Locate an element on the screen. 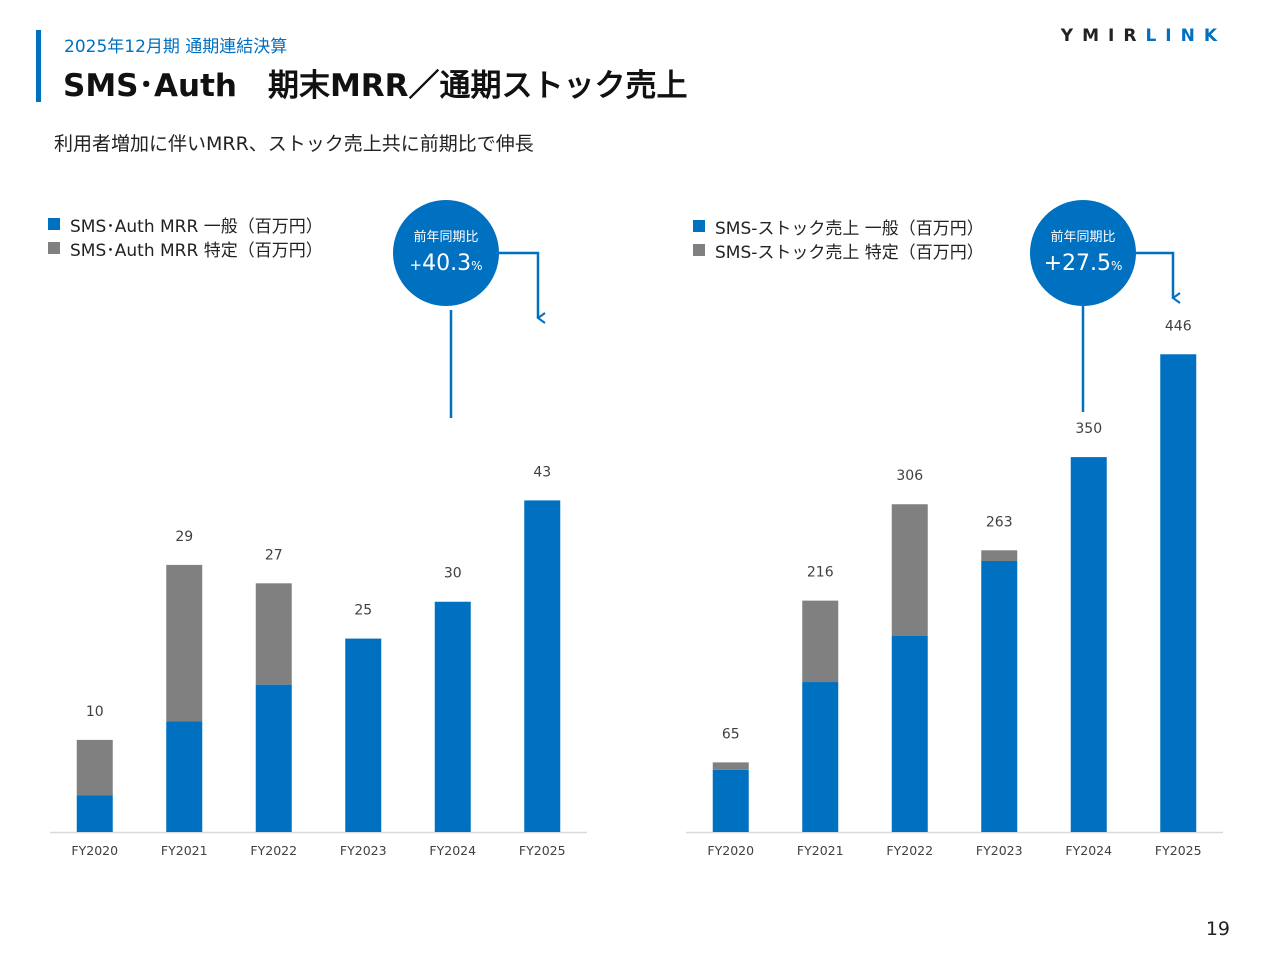 Image resolution: width=1280 pixels, height=960 pixels. logo-text-dark: YMIR is located at coordinates (1103, 36).